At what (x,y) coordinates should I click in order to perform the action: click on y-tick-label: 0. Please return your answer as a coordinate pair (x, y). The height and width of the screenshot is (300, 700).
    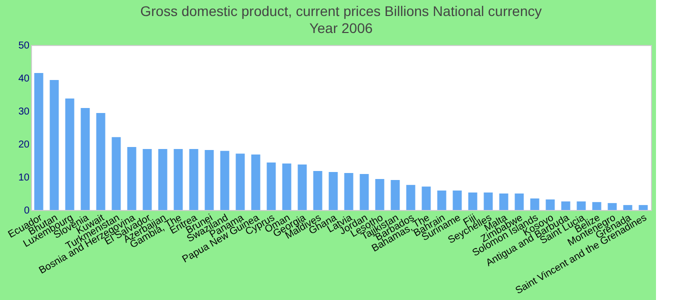
    Looking at the image, I should click on (27, 211).